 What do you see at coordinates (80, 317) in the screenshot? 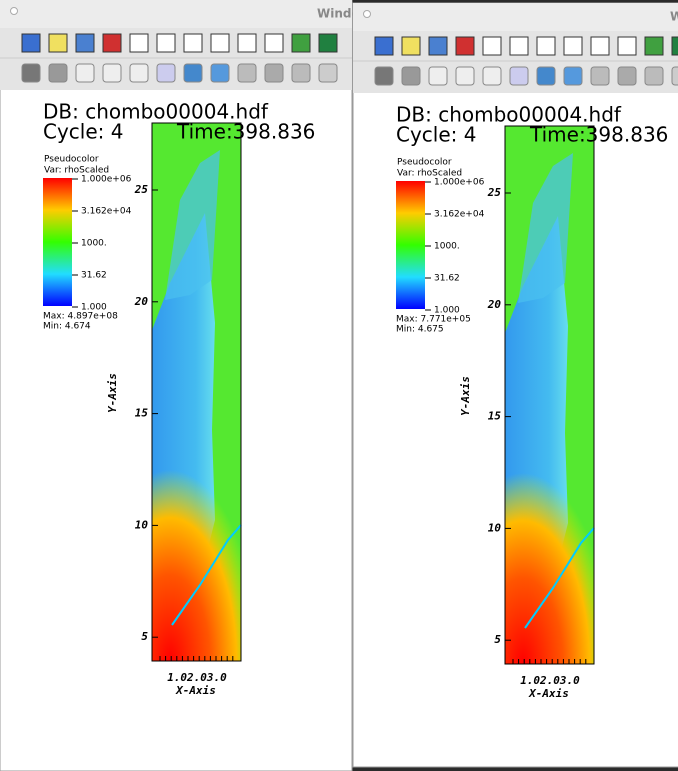
I see `legend-max: Max: 4.897e+08` at bounding box center [80, 317].